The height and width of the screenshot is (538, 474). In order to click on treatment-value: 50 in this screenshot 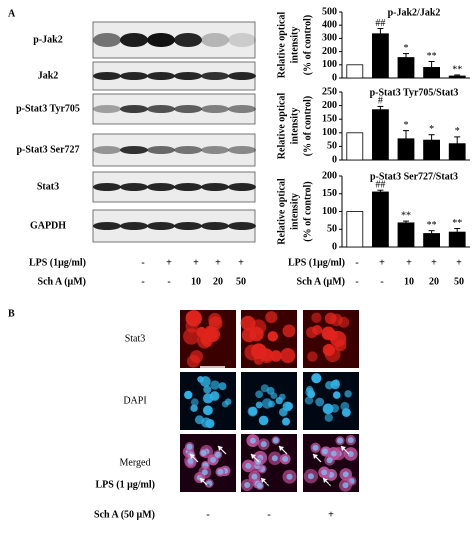, I will do `click(459, 281)`.